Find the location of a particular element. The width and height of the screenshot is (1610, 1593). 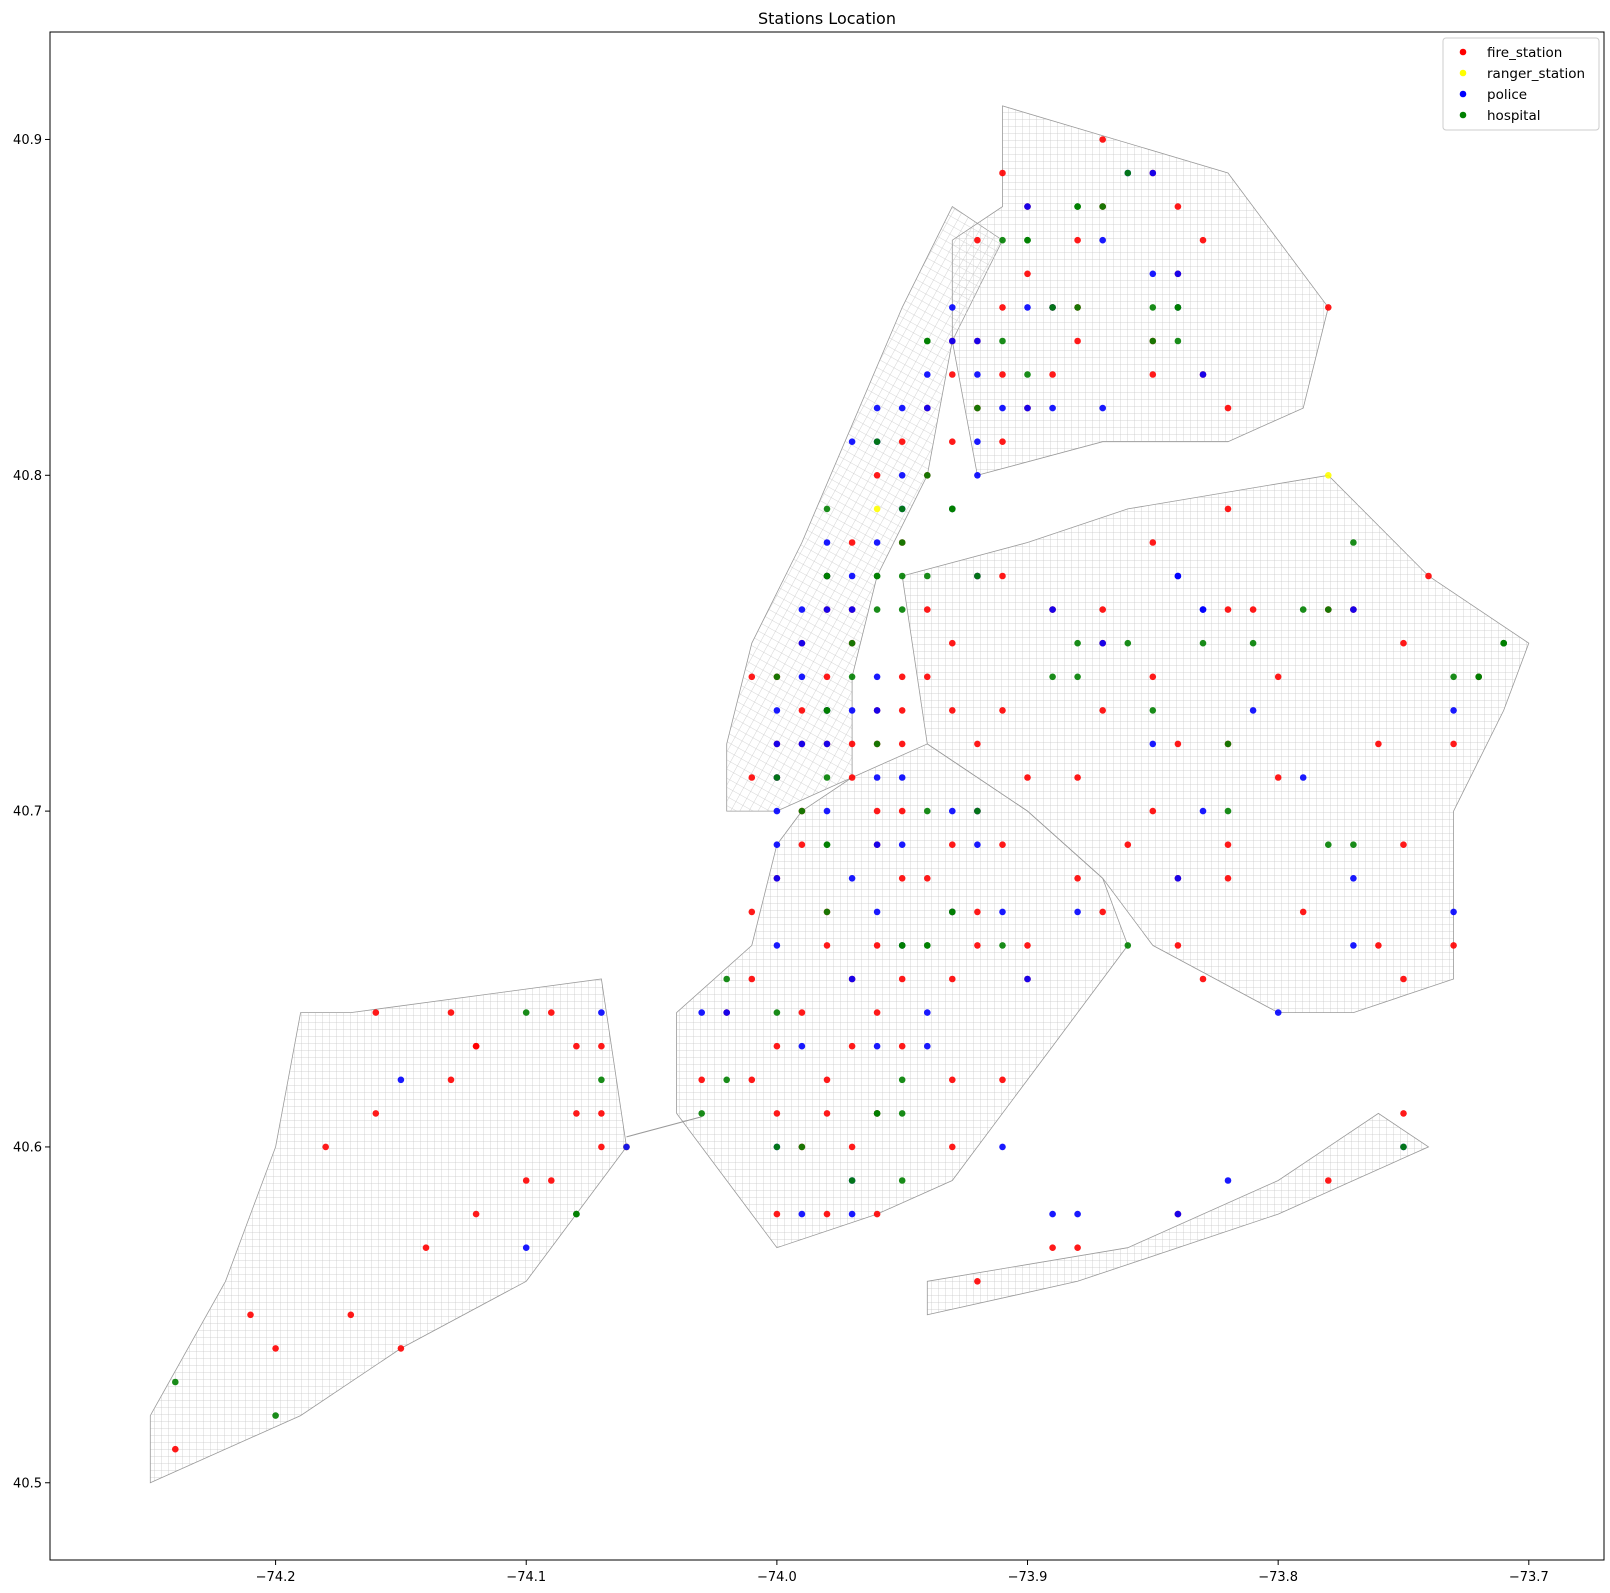

legend-label-police: police is located at coordinates (1507, 95).